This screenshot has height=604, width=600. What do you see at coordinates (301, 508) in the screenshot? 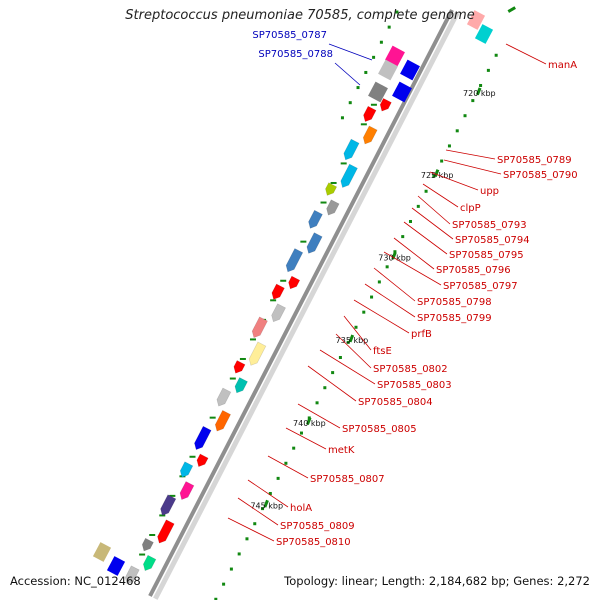
I see `gene-label: holA` at bounding box center [301, 508].